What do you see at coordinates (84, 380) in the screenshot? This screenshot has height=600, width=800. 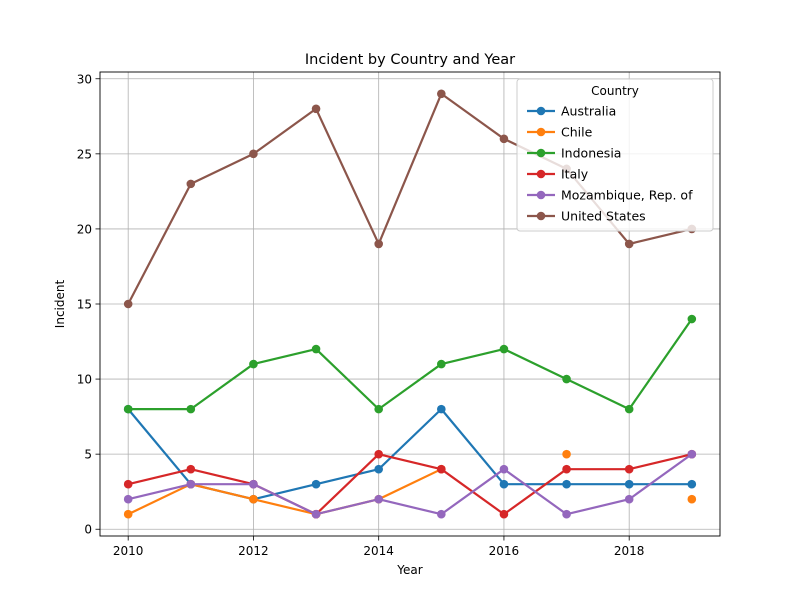 I see `y-tick-label: 10` at bounding box center [84, 380].